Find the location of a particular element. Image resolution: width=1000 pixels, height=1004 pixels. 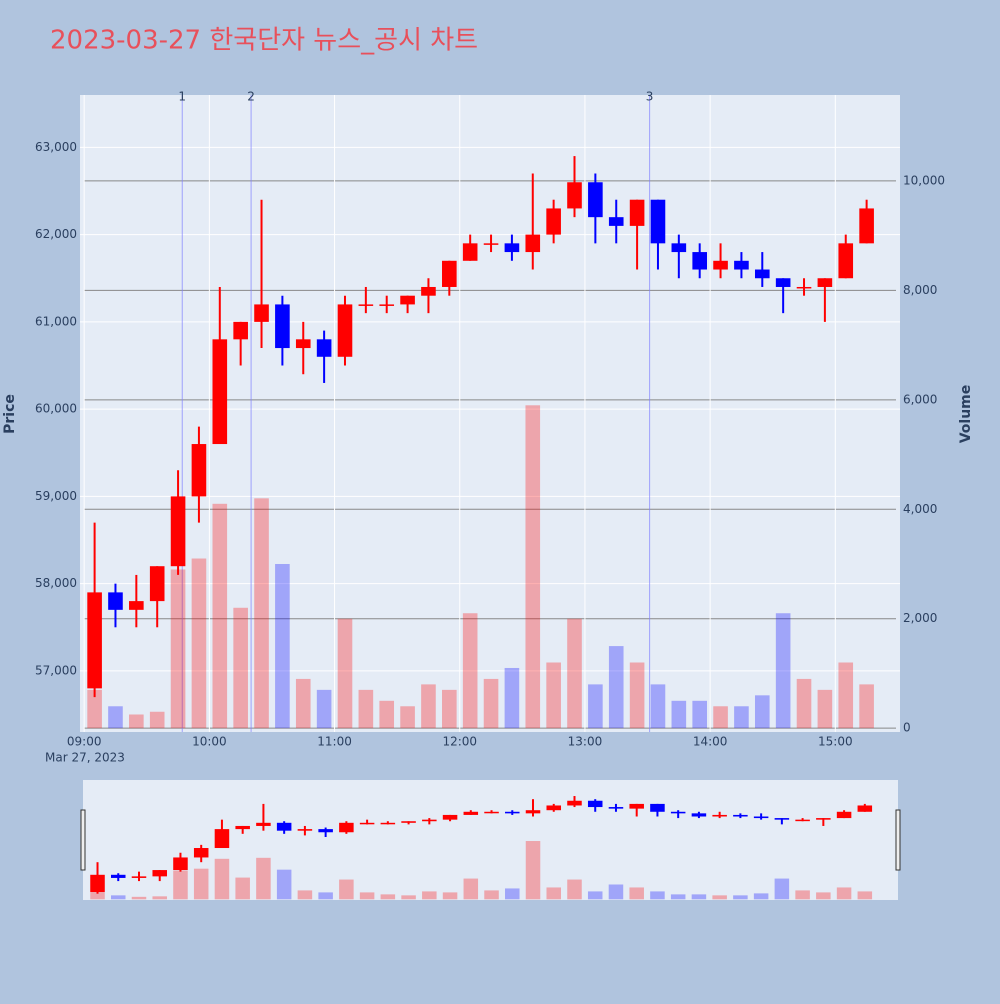

x-tick-label: 11:00 is located at coordinates (334, 742).